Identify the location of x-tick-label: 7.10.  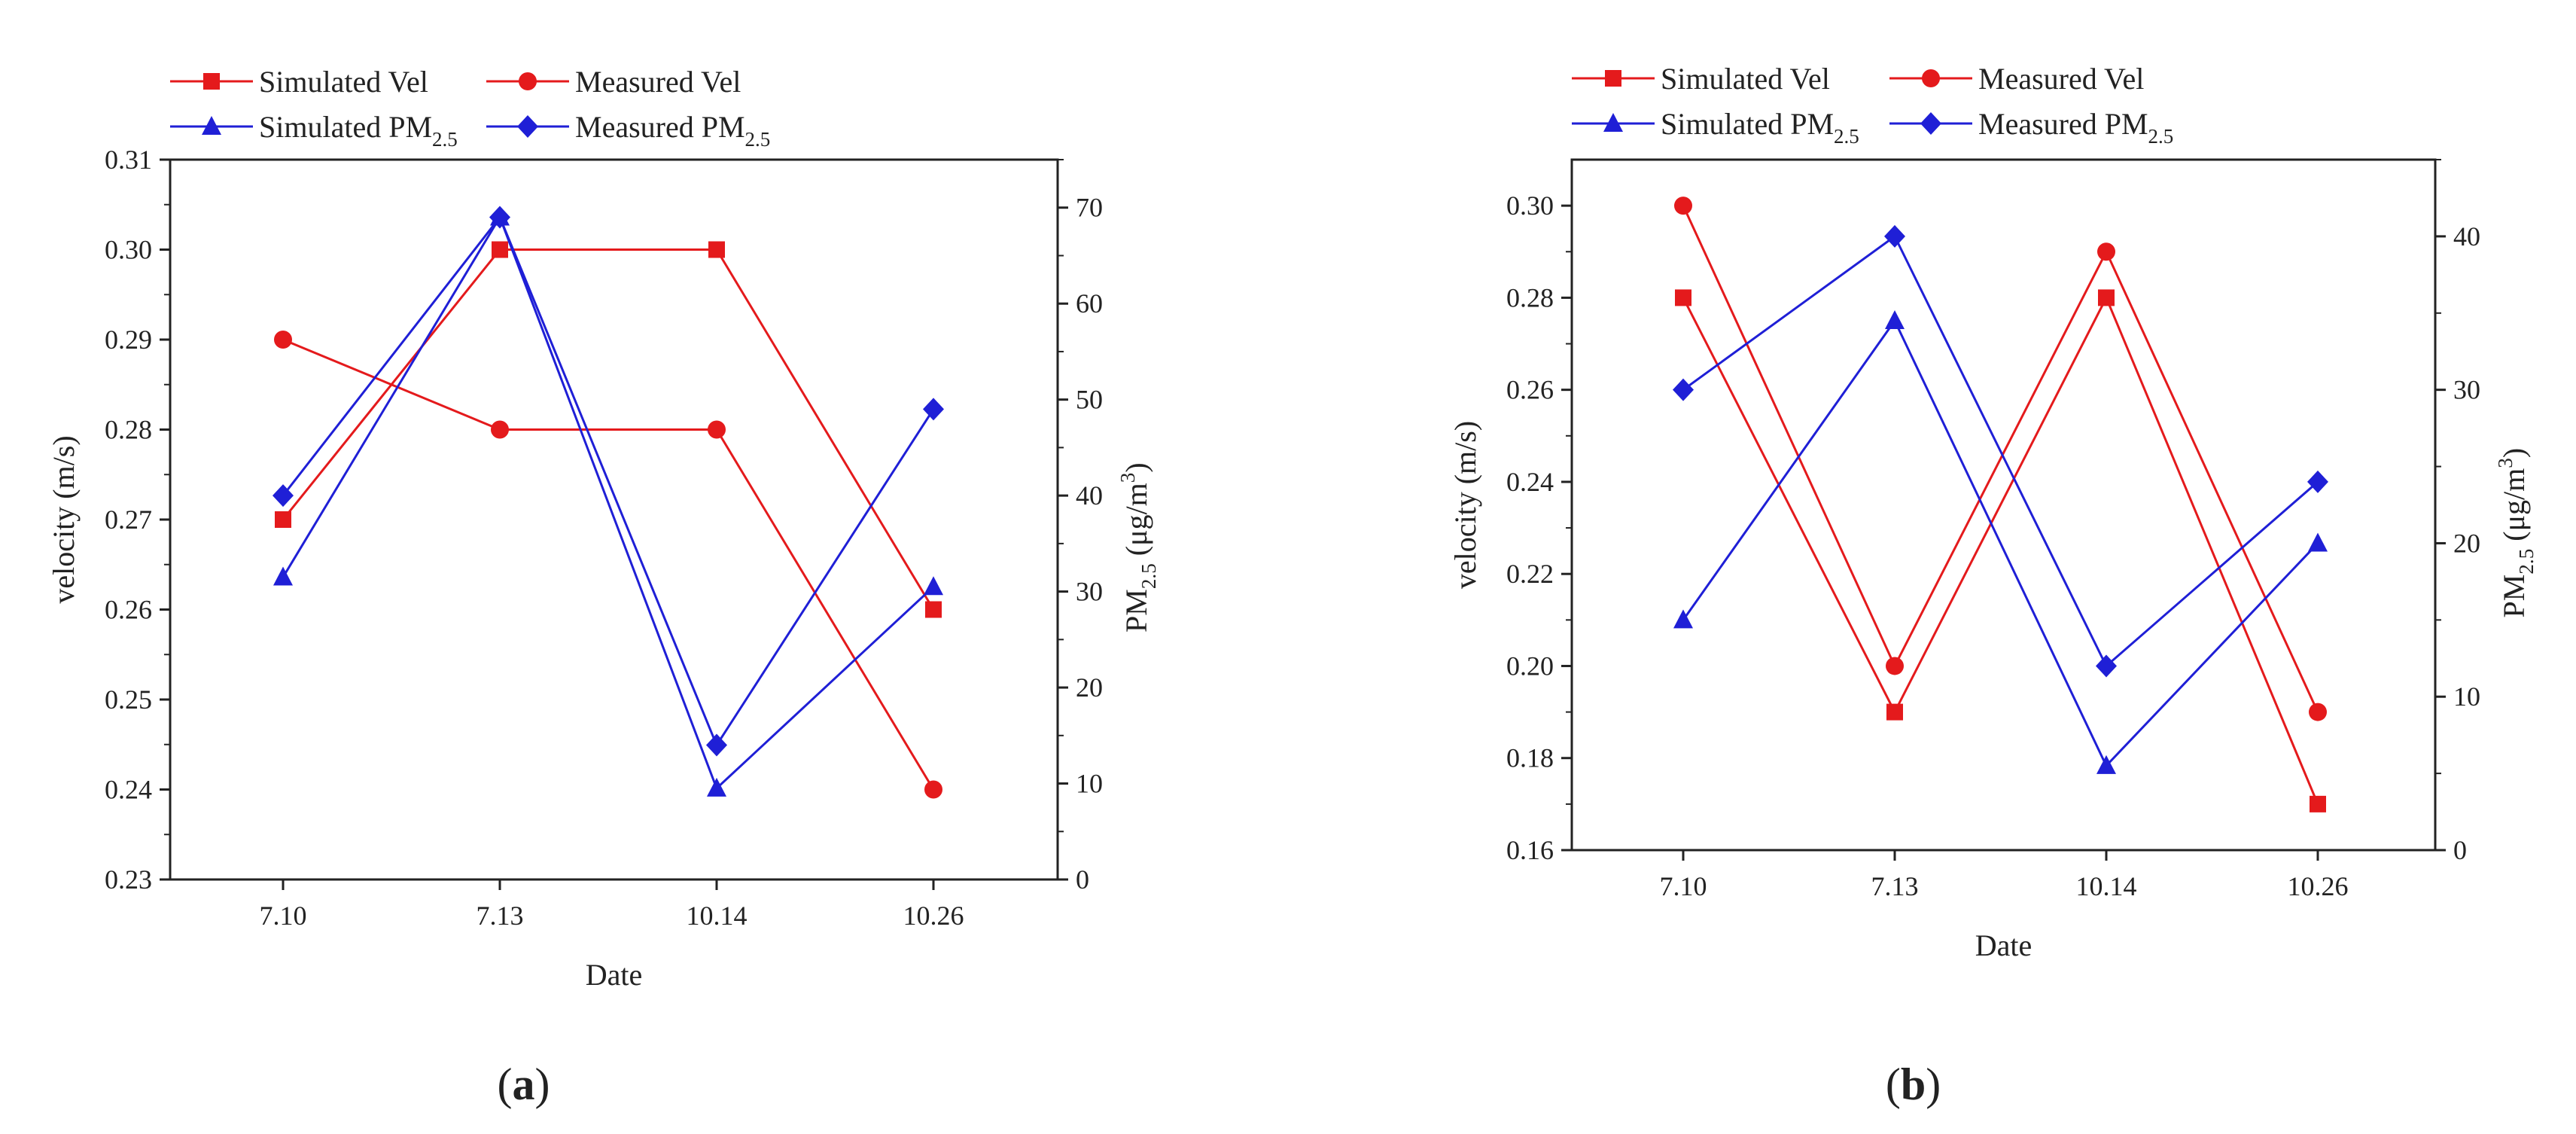
(283, 916).